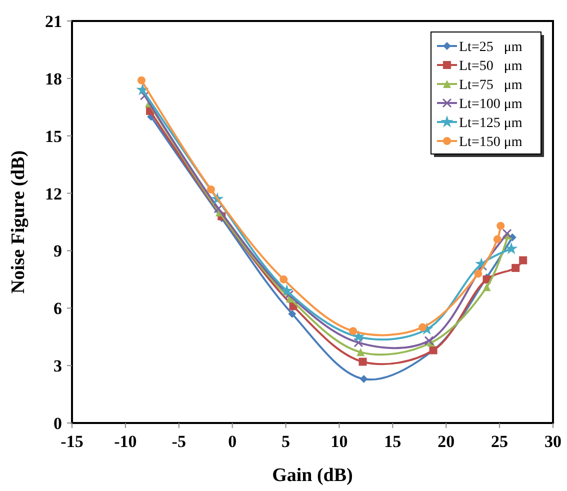  Describe the element at coordinates (339, 441) in the screenshot. I see `x-tick-label: 10` at that location.